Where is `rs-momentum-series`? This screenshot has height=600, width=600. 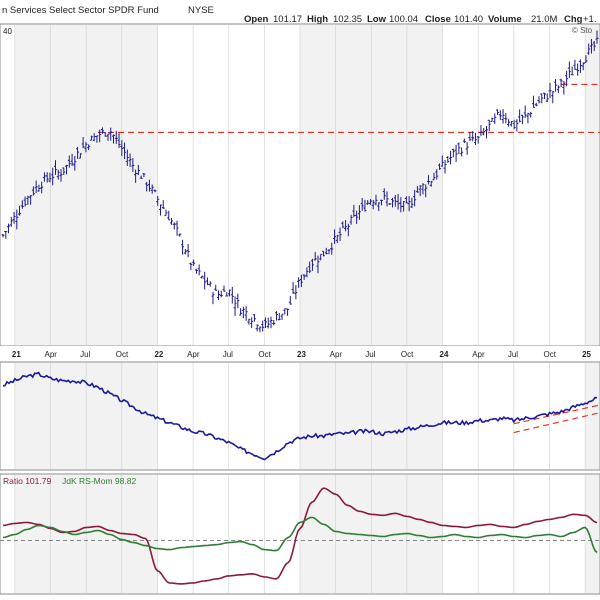
rs-momentum-series is located at coordinates (300, 535).